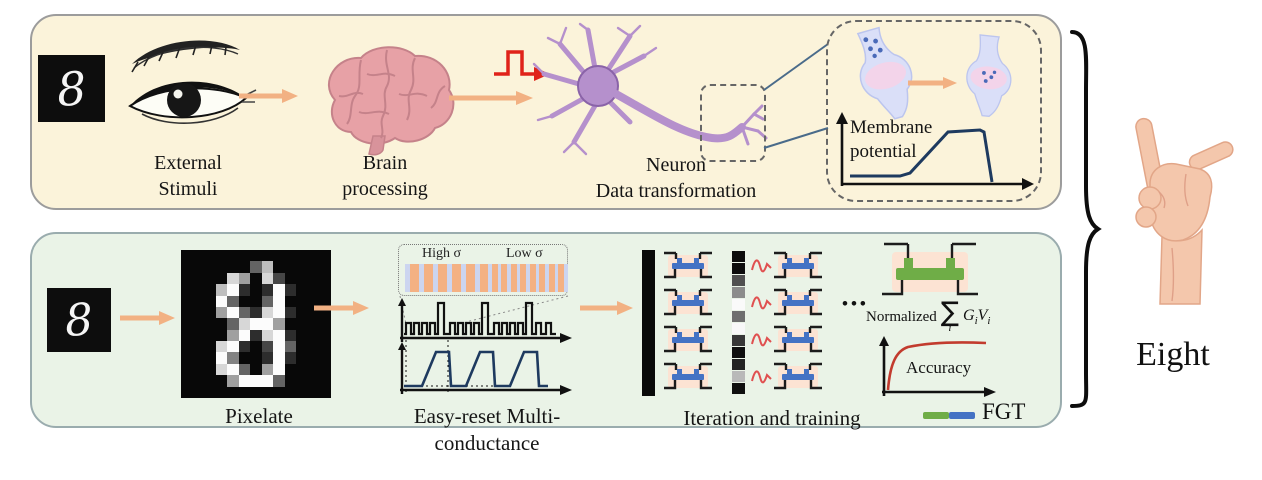 The height and width of the screenshot is (480, 1262). Describe the element at coordinates (891, 139) in the screenshot. I see `membrane-potential-label: Membrane potential` at that location.